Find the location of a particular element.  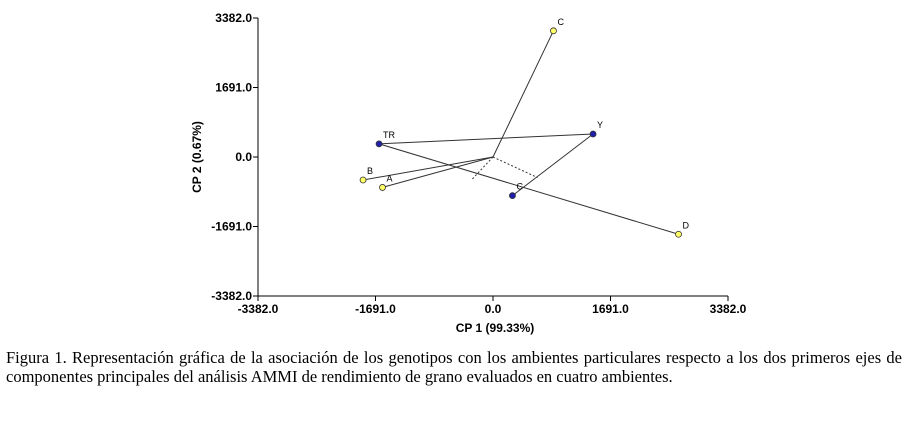

x-tick-label: 0.0 is located at coordinates (493, 309).